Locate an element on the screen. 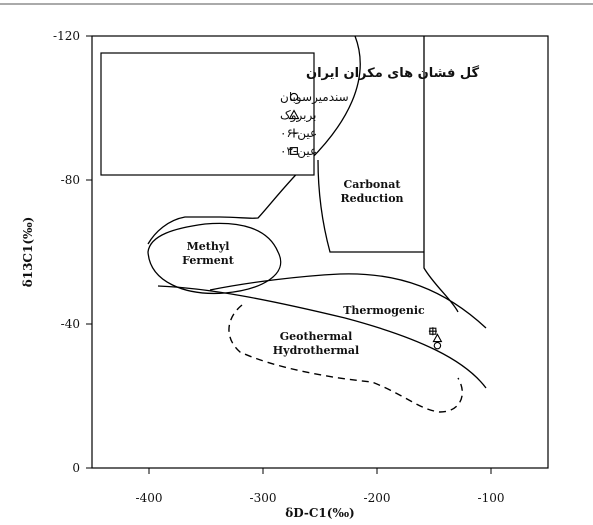 The width and height of the screenshot is (593, 525). legend-label: سندمیرسوبان is located at coordinates (314, 97).